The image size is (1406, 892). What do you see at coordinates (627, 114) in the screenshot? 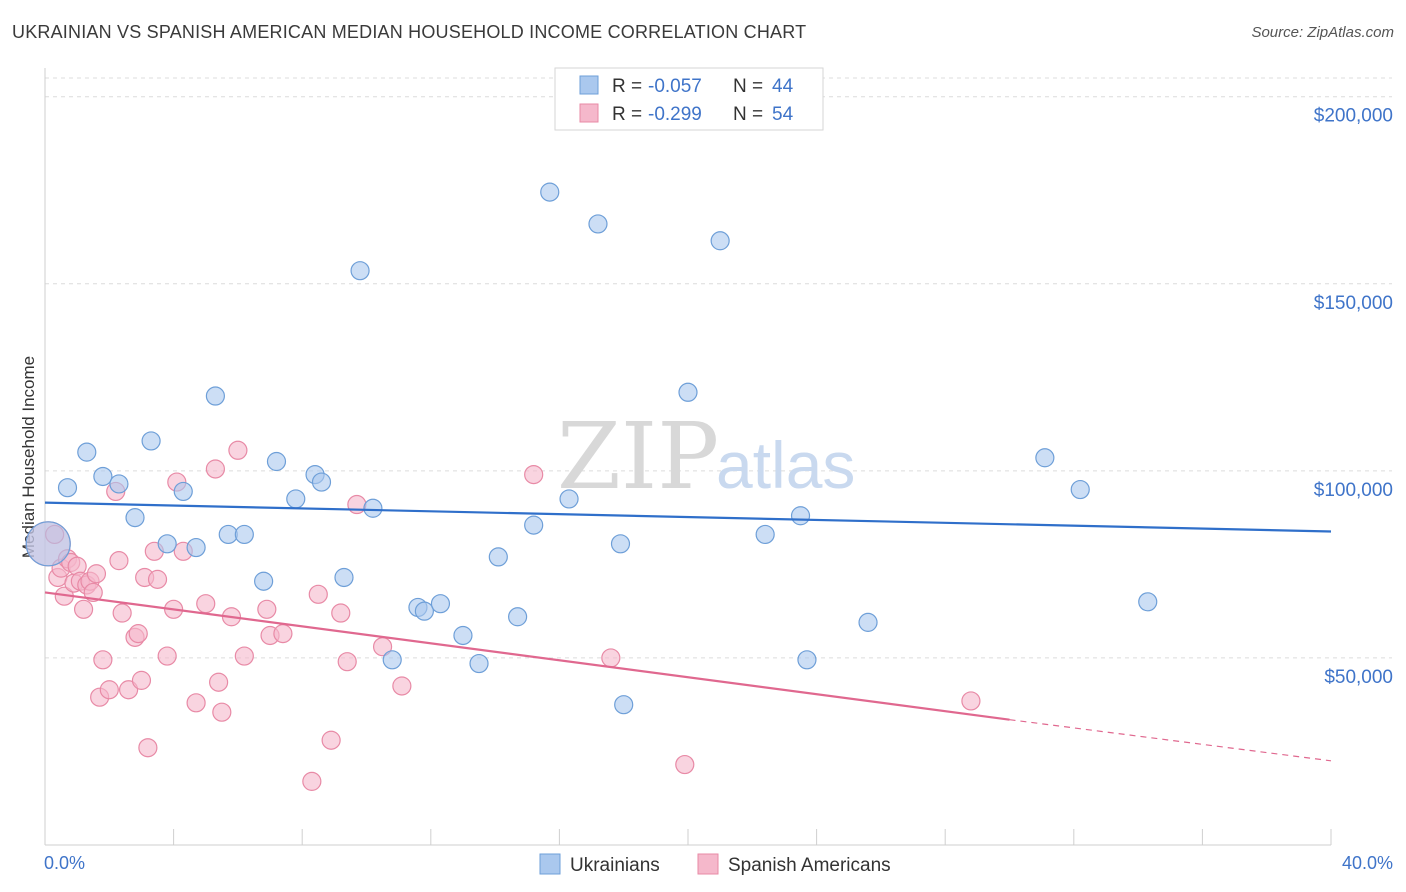
I see `legend-r-label: R =` at bounding box center [627, 114].